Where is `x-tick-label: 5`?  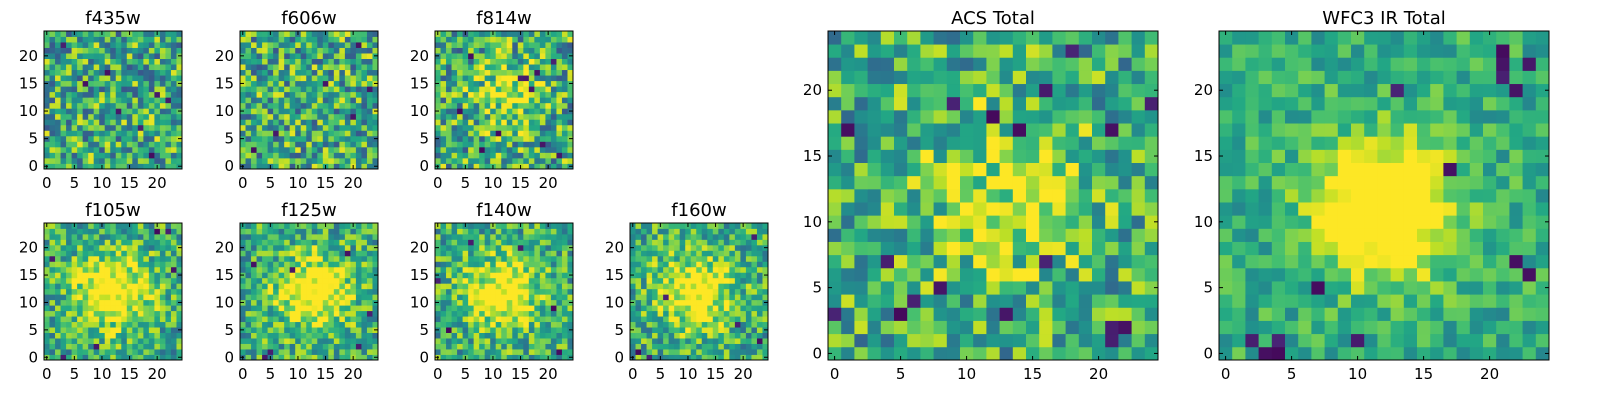
x-tick-label: 5 is located at coordinates (75, 374).